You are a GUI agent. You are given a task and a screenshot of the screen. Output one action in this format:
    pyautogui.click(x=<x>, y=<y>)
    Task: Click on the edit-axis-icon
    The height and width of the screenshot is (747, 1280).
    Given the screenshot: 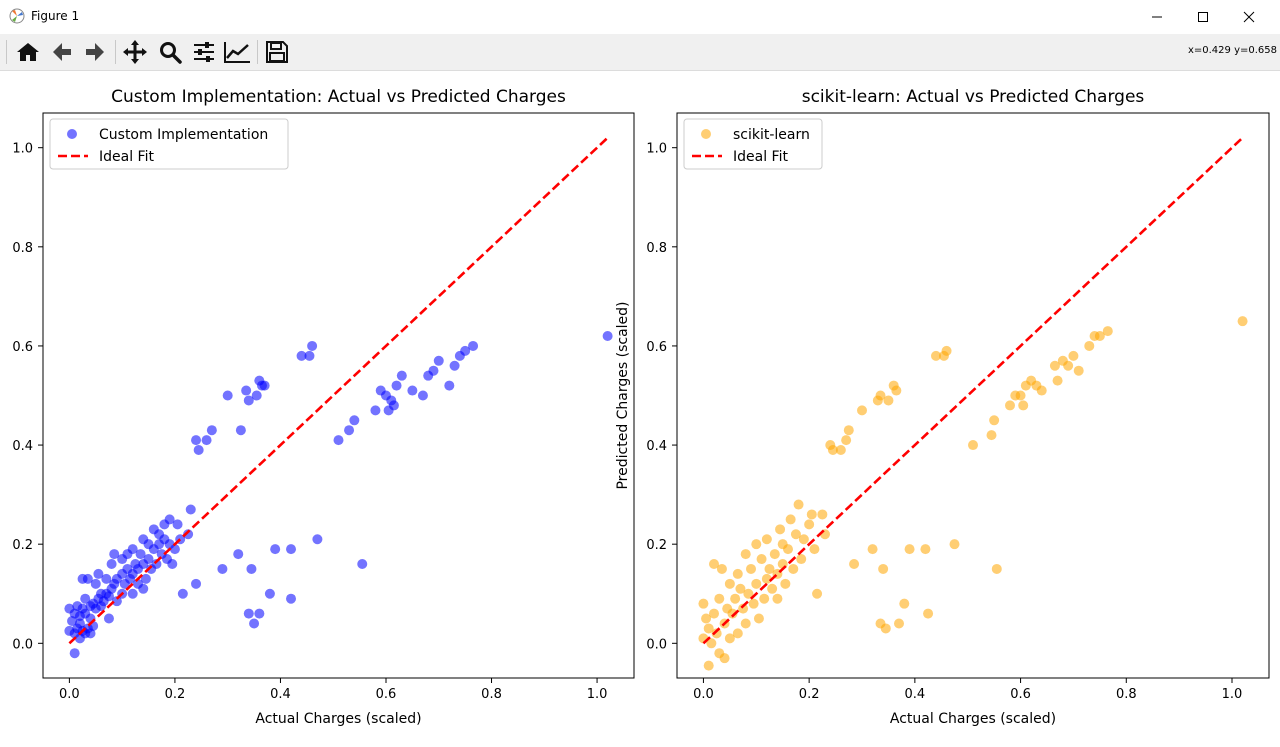 What is the action you would take?
    pyautogui.click(x=237, y=52)
    